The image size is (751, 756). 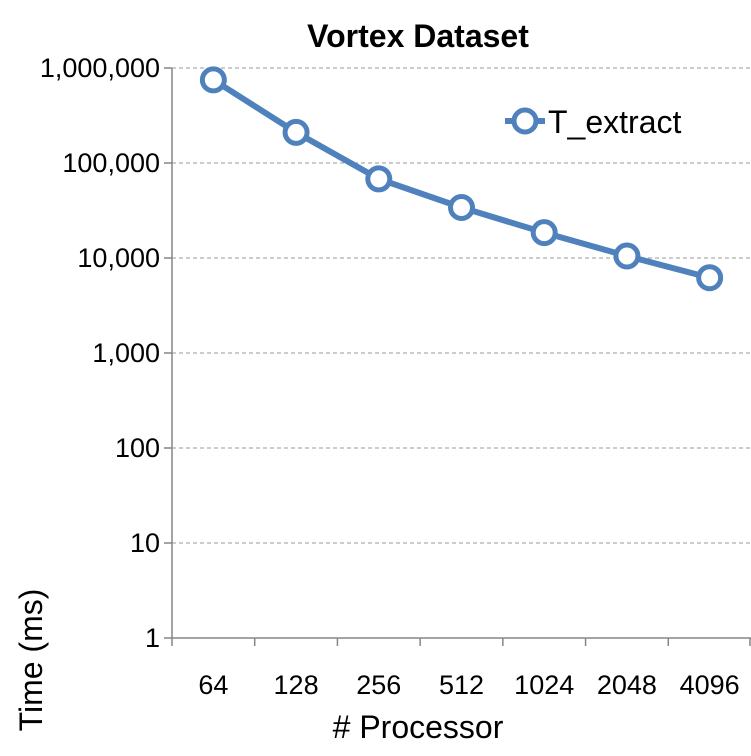 What do you see at coordinates (544, 685) in the screenshot?
I see `x-tick-label-1024: 1024` at bounding box center [544, 685].